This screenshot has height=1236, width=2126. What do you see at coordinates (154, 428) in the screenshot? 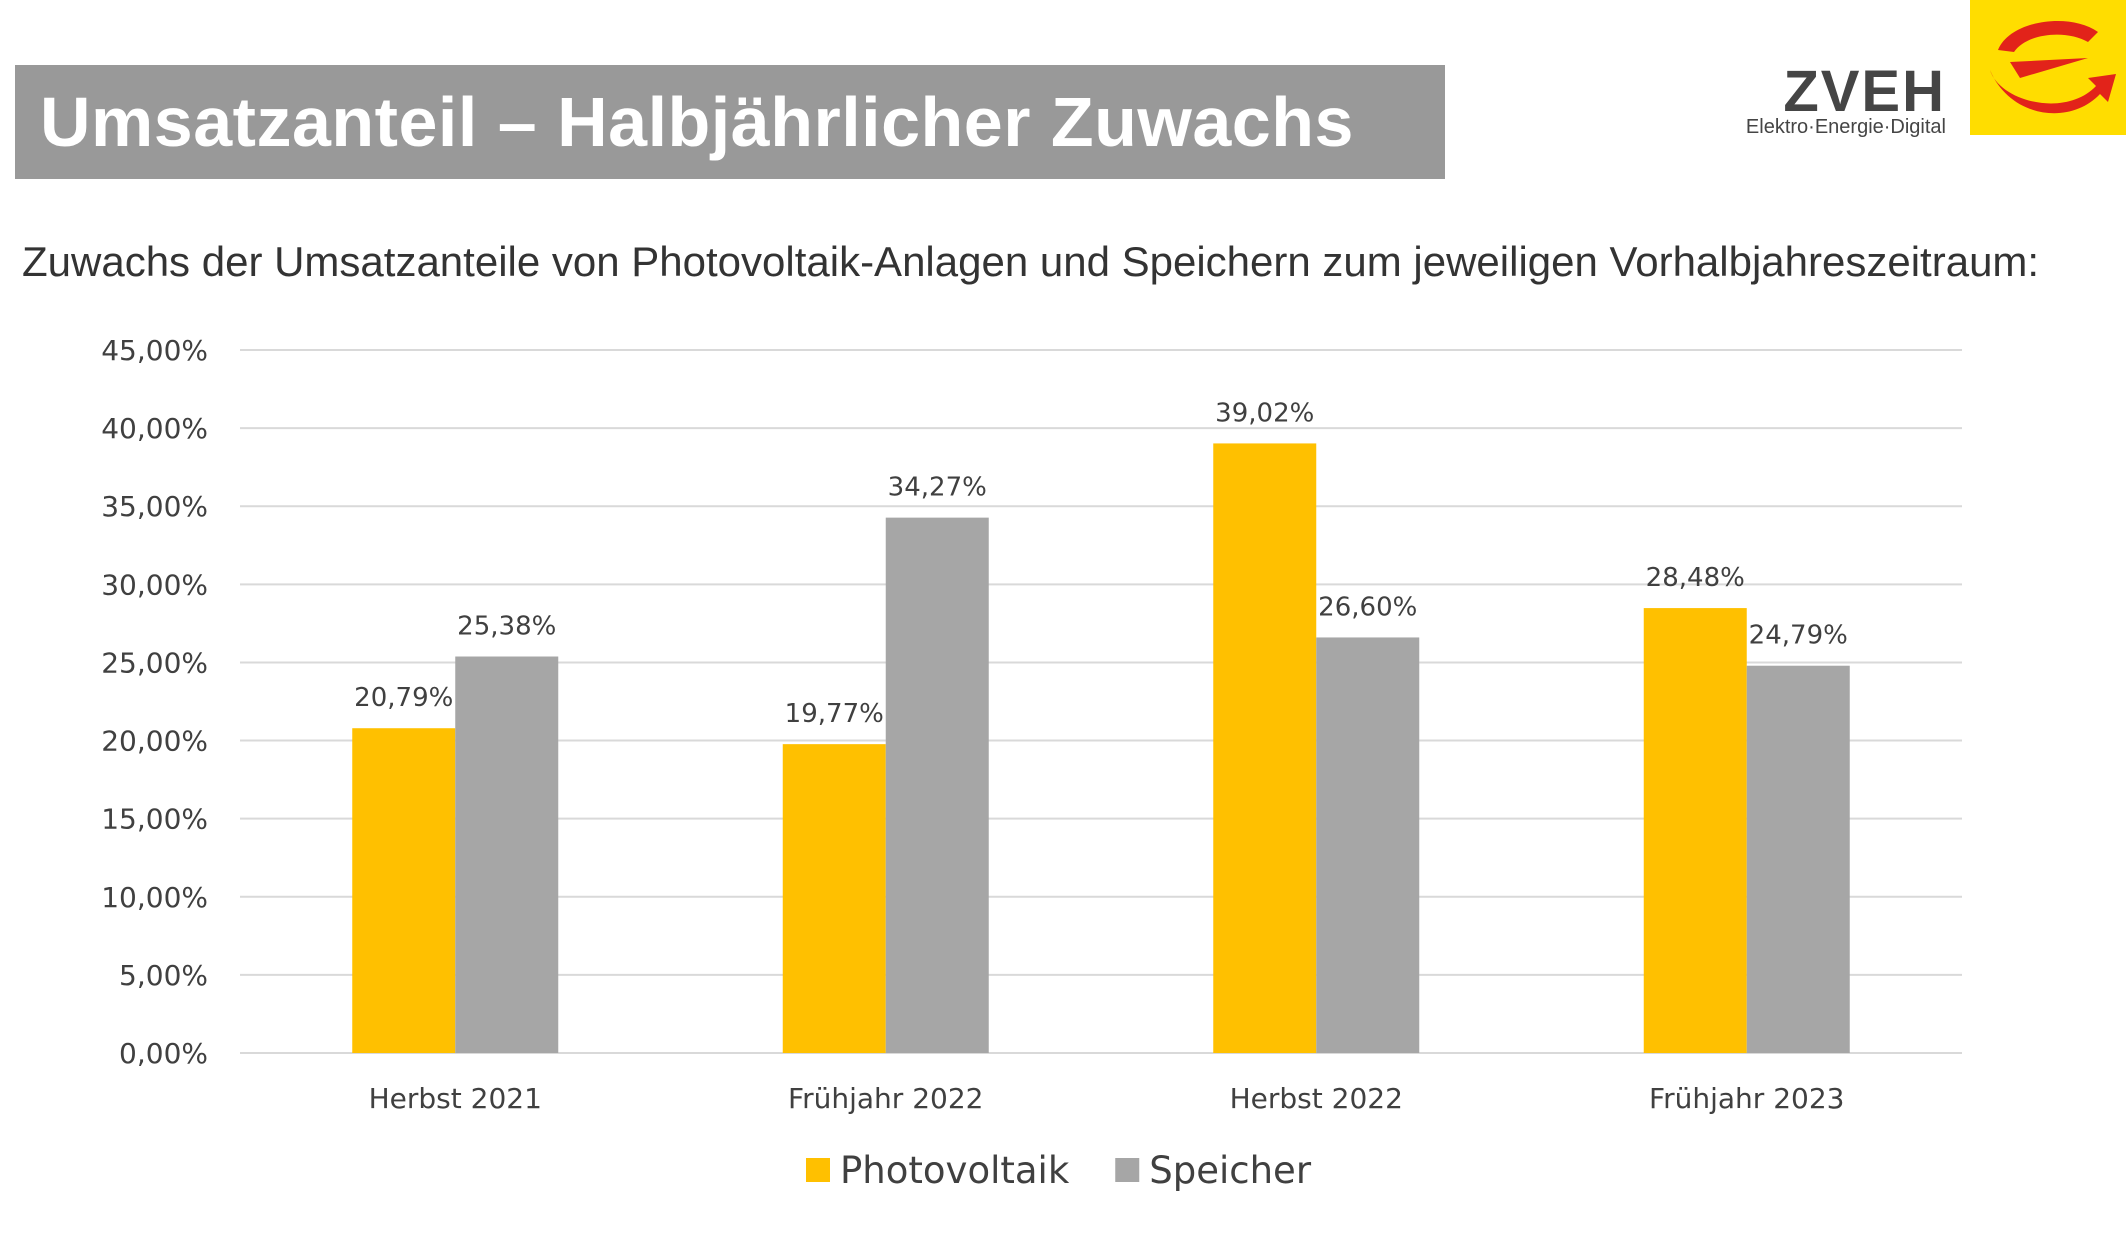
I see `y-tick-label: 40,00%` at bounding box center [154, 428].